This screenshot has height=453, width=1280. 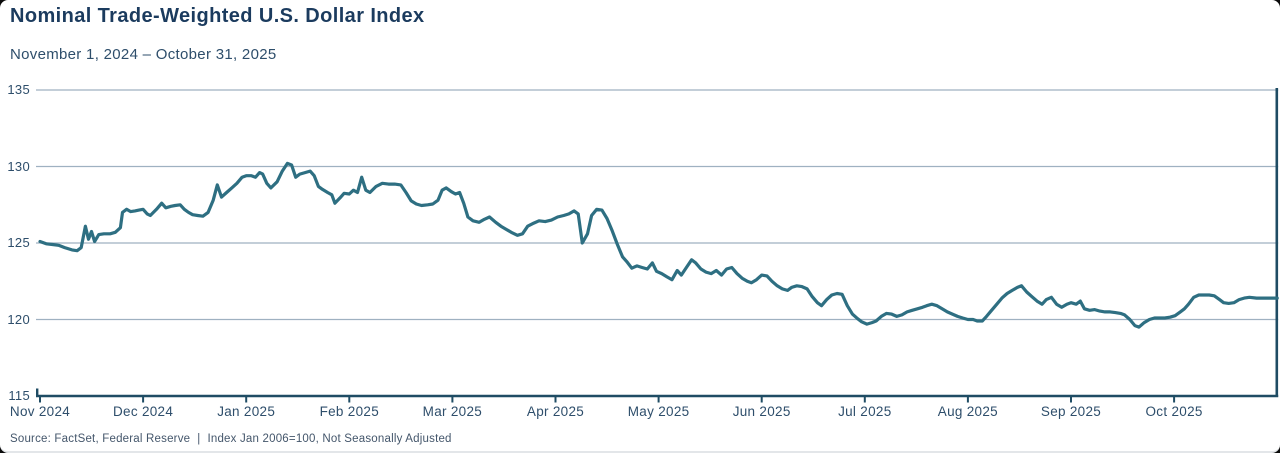 What do you see at coordinates (143, 54) in the screenshot?
I see `chart-subtitle: November 1, 2024 – October 31, 2025` at bounding box center [143, 54].